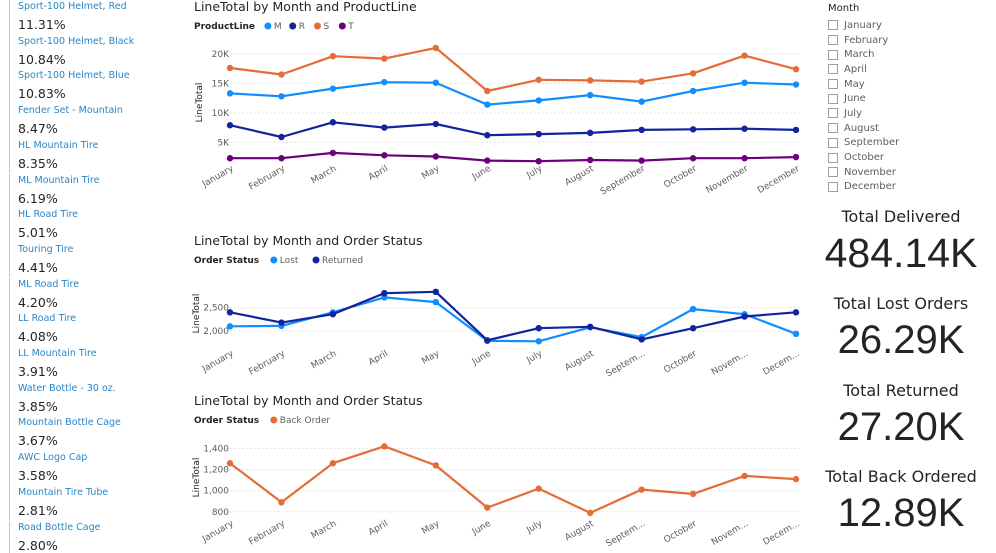 The image size is (996, 553). What do you see at coordinates (94, 191) in the screenshot?
I see `product-list-item: ML Mountain Tire 6.19%` at bounding box center [94, 191].